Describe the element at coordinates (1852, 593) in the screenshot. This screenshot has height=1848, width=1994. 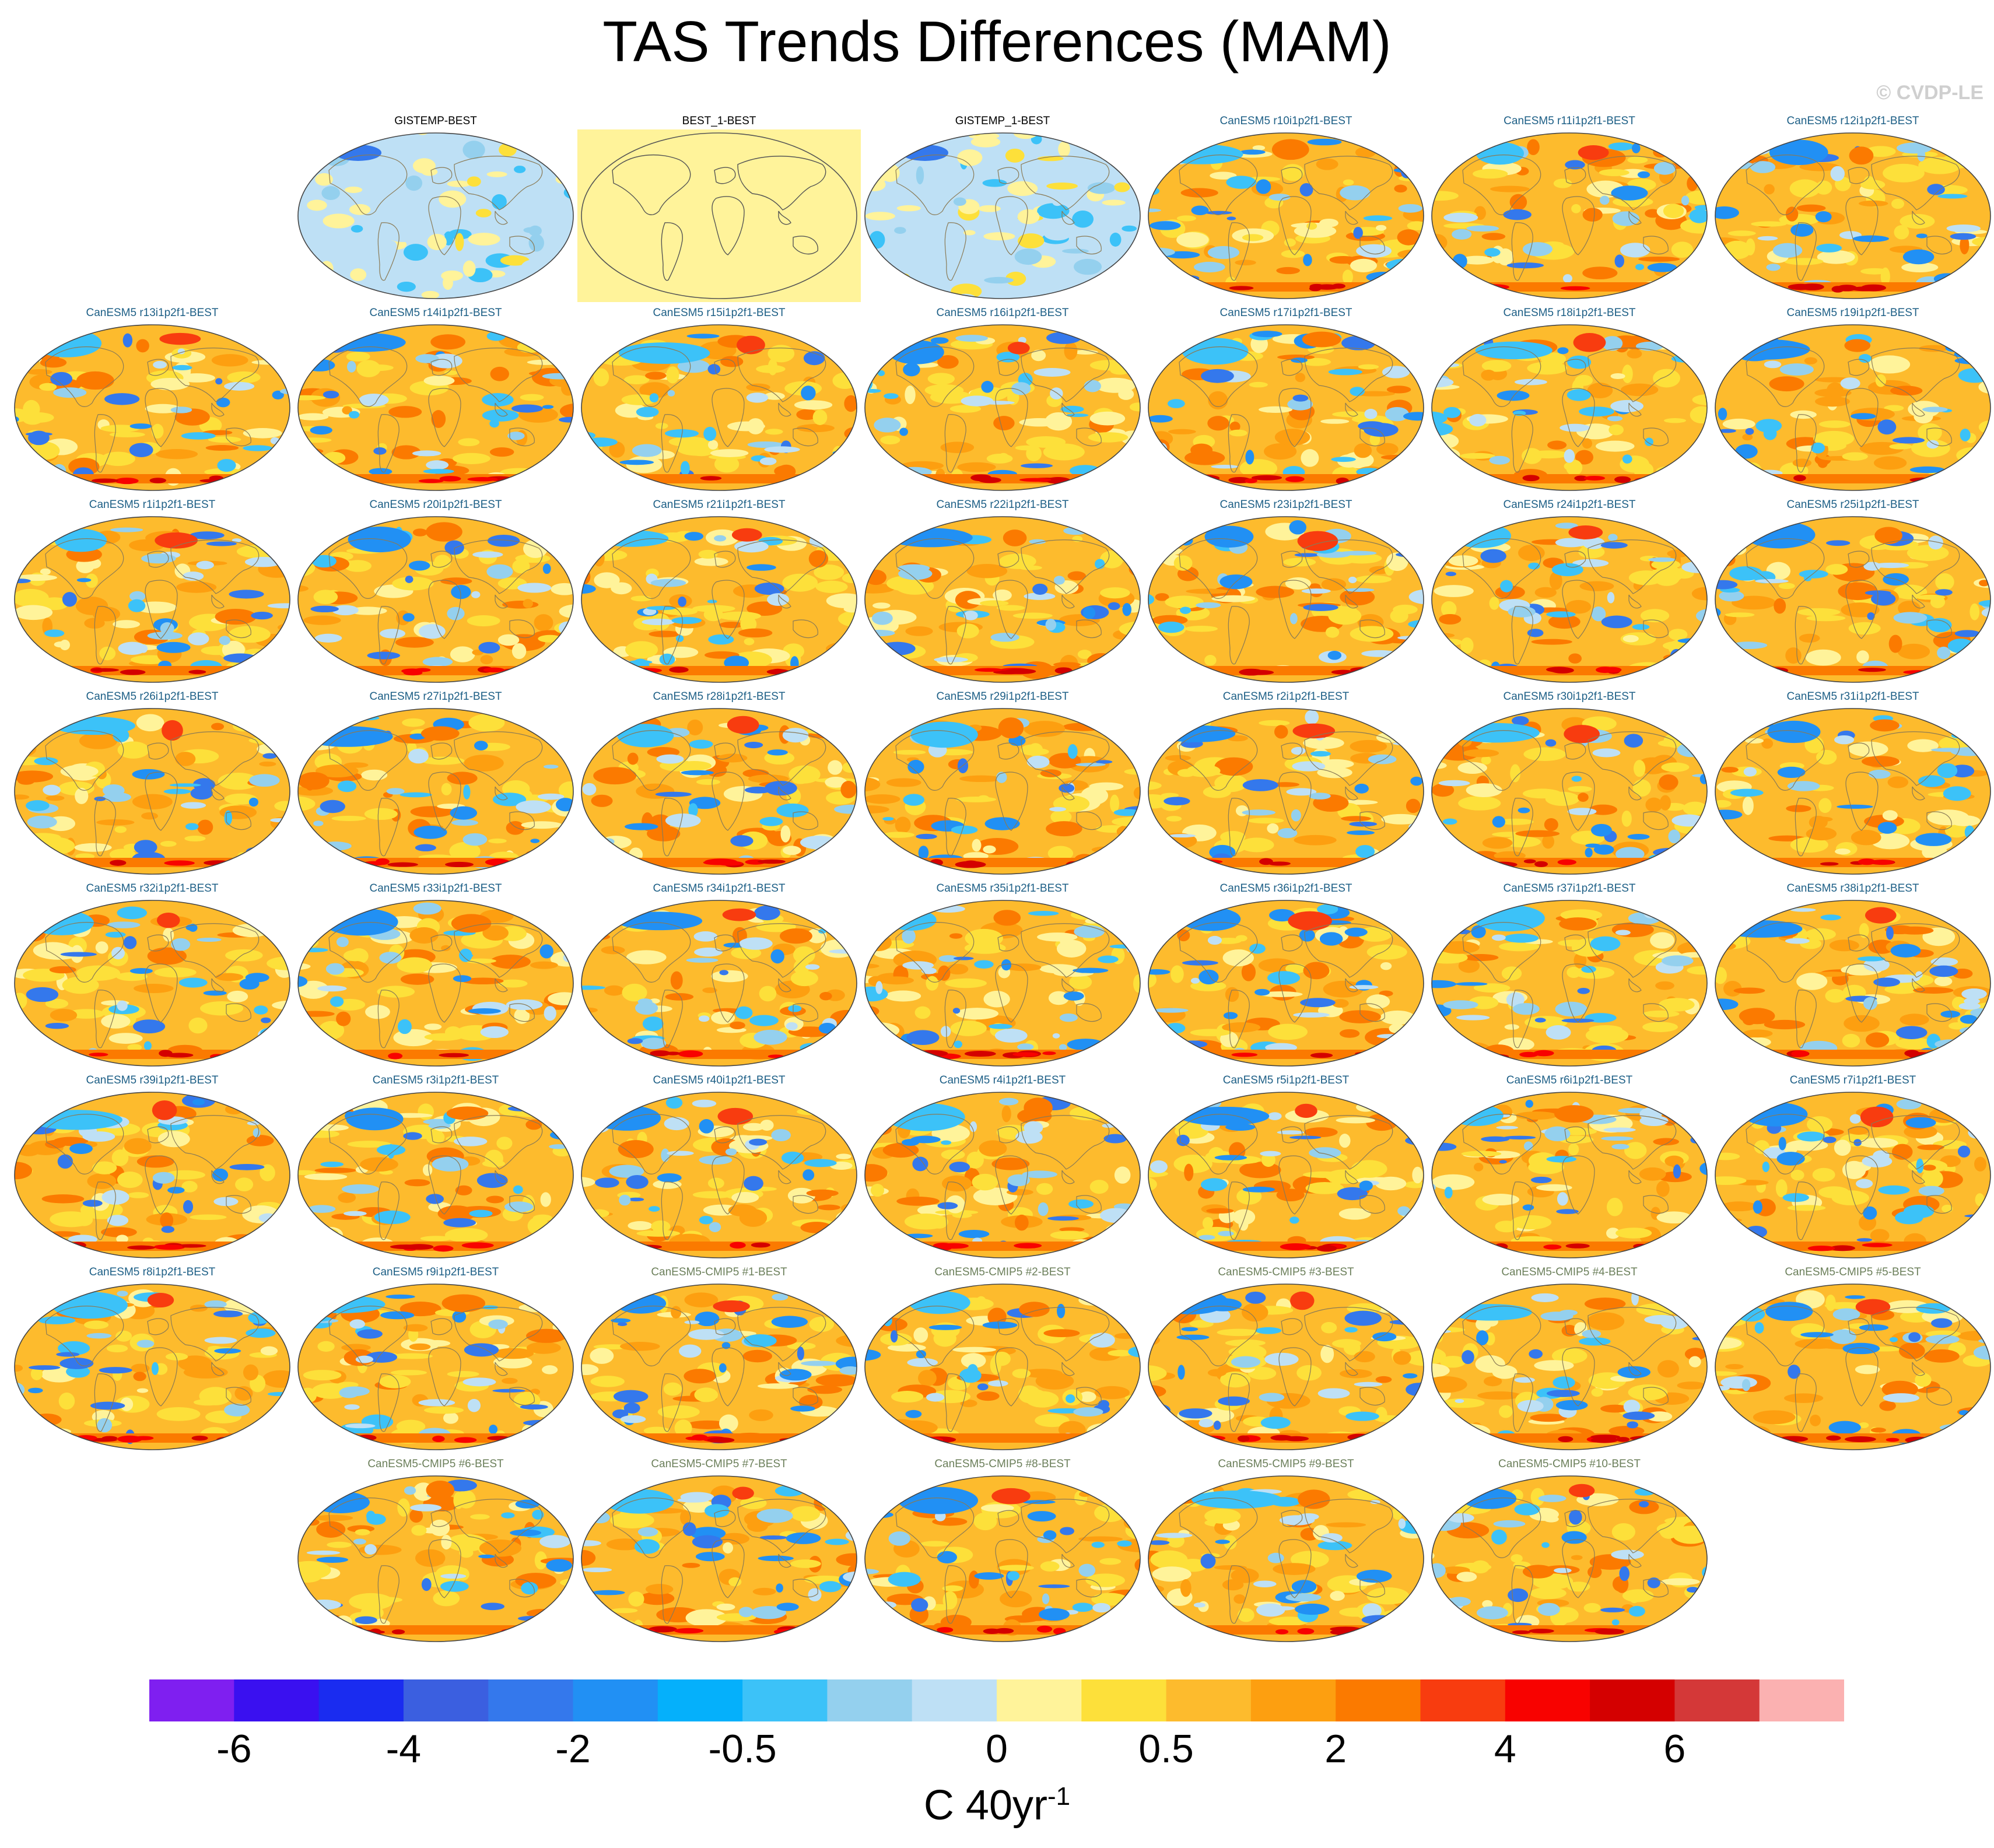
I see `map-panel: CanESM5 r25i1p2f1-BEST` at that location.